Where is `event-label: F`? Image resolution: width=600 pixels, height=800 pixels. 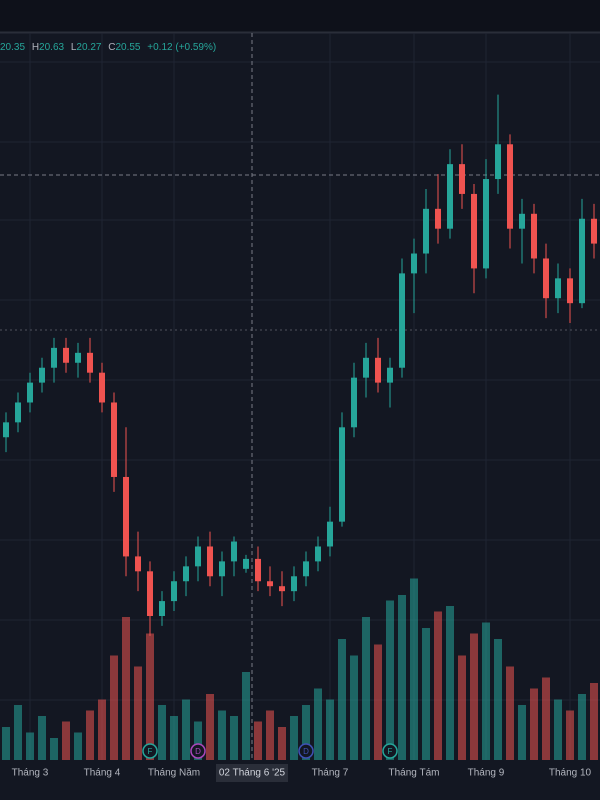
event-label: F is located at coordinates (150, 751).